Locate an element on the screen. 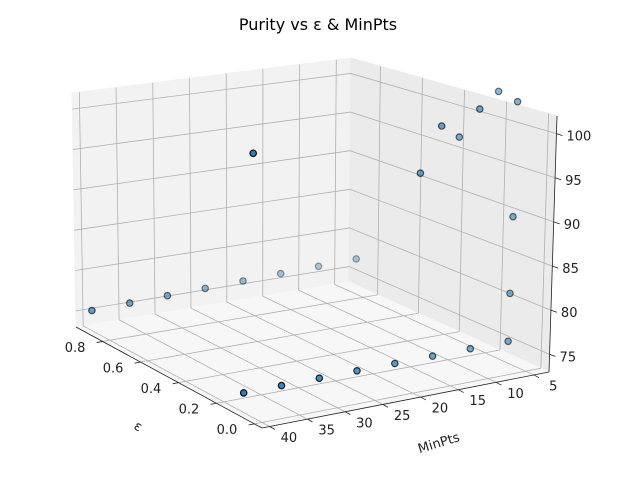  y-axis-line is located at coordinates (169, 377).